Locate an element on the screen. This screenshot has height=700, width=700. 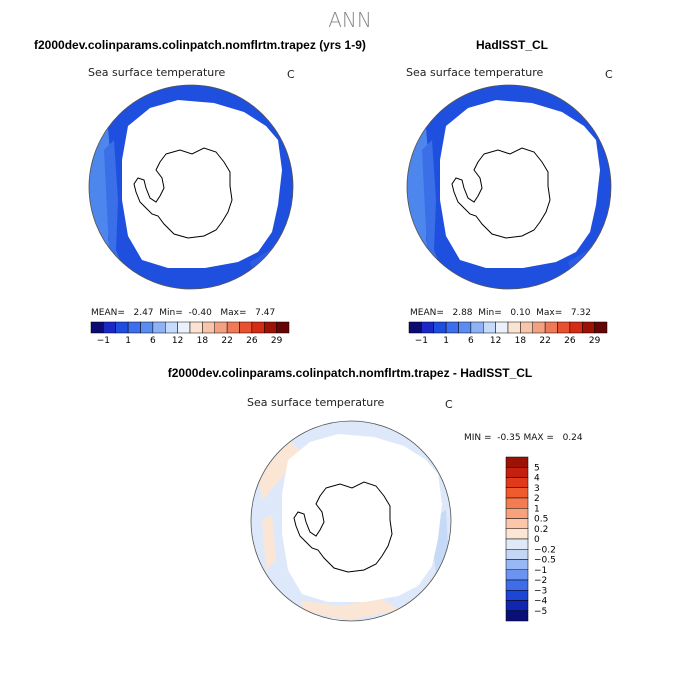
panel-3-map-border is located at coordinates (351, 521).